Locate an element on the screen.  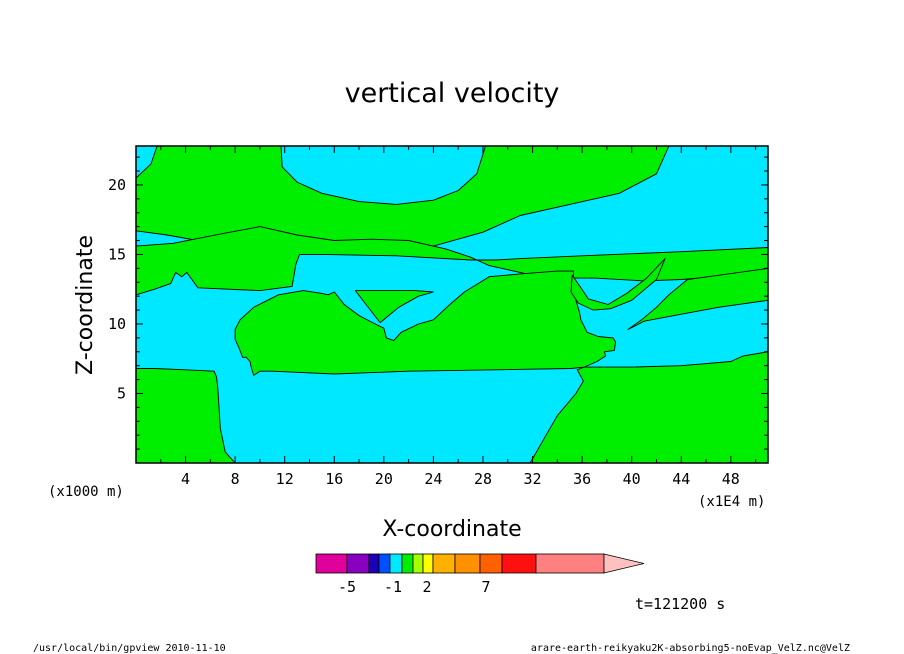
colorbar-arrow is located at coordinates (624, 563).